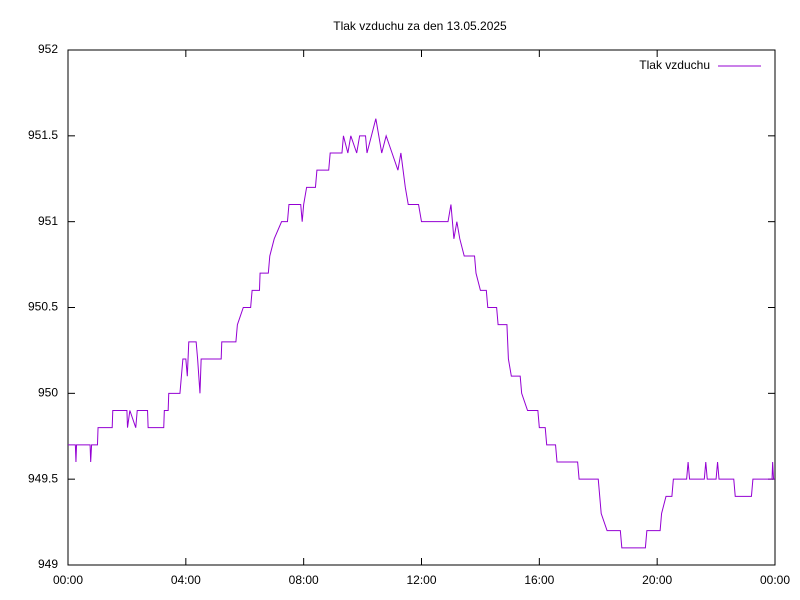  What do you see at coordinates (539, 580) in the screenshot?
I see `x-tick-label: 16:00` at bounding box center [539, 580].